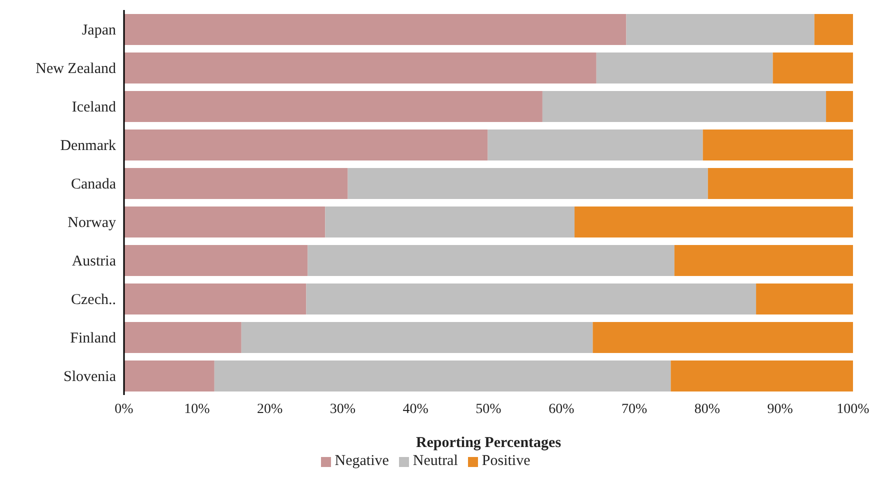 This screenshot has width=881, height=480. What do you see at coordinates (92, 223) in the screenshot?
I see `y-tick-label: Norway` at bounding box center [92, 223].